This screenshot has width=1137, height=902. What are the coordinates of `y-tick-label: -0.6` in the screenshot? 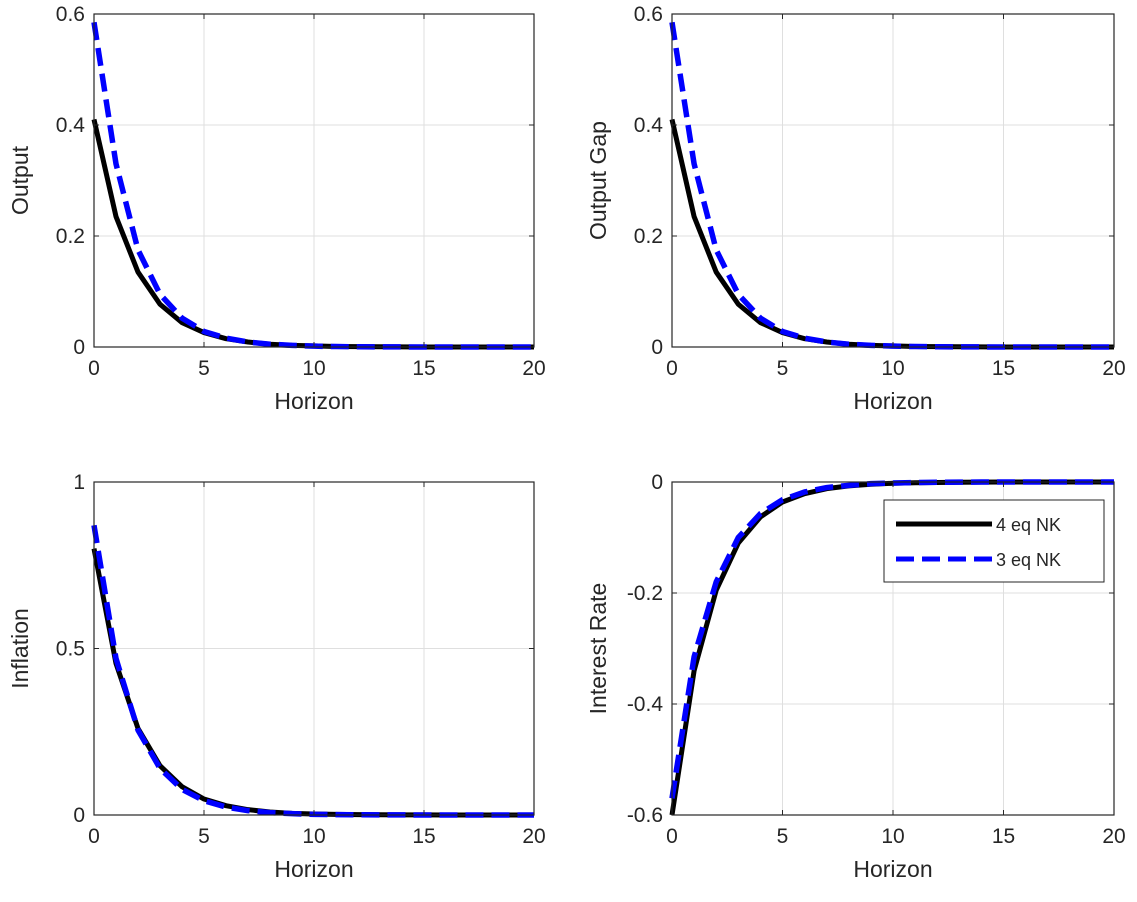 It's located at (645, 815).